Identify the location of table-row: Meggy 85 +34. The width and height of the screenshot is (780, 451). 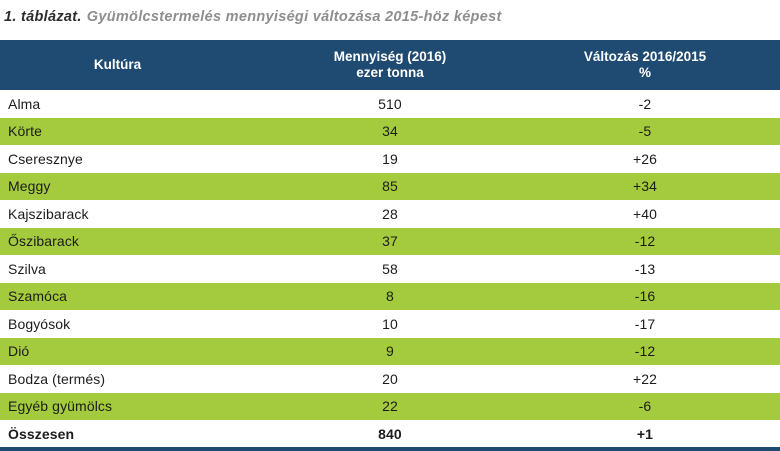
(390, 186).